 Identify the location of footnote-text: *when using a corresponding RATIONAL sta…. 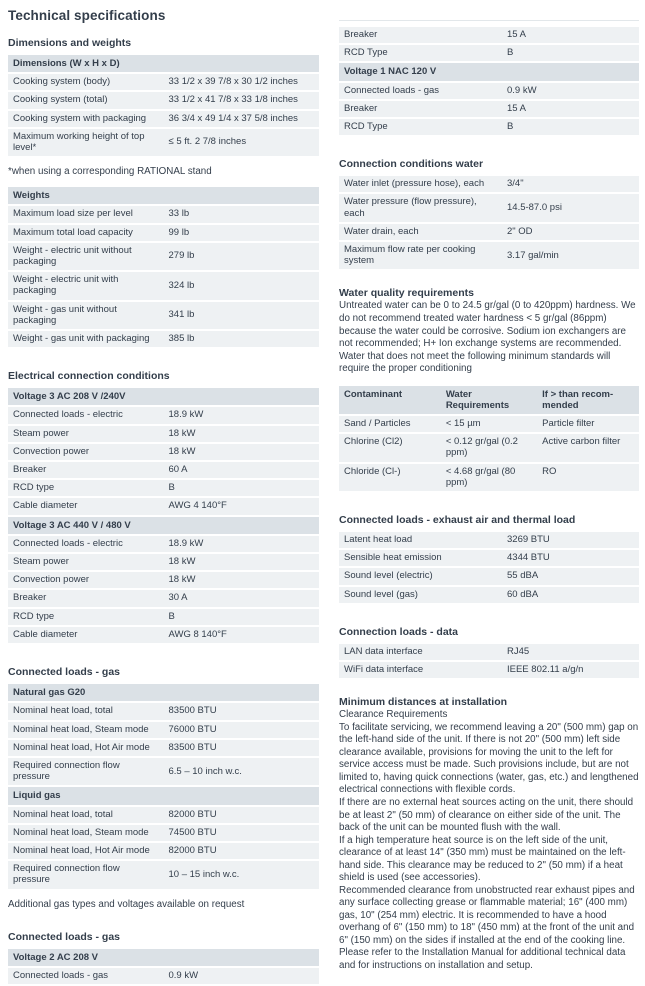
(110, 172).